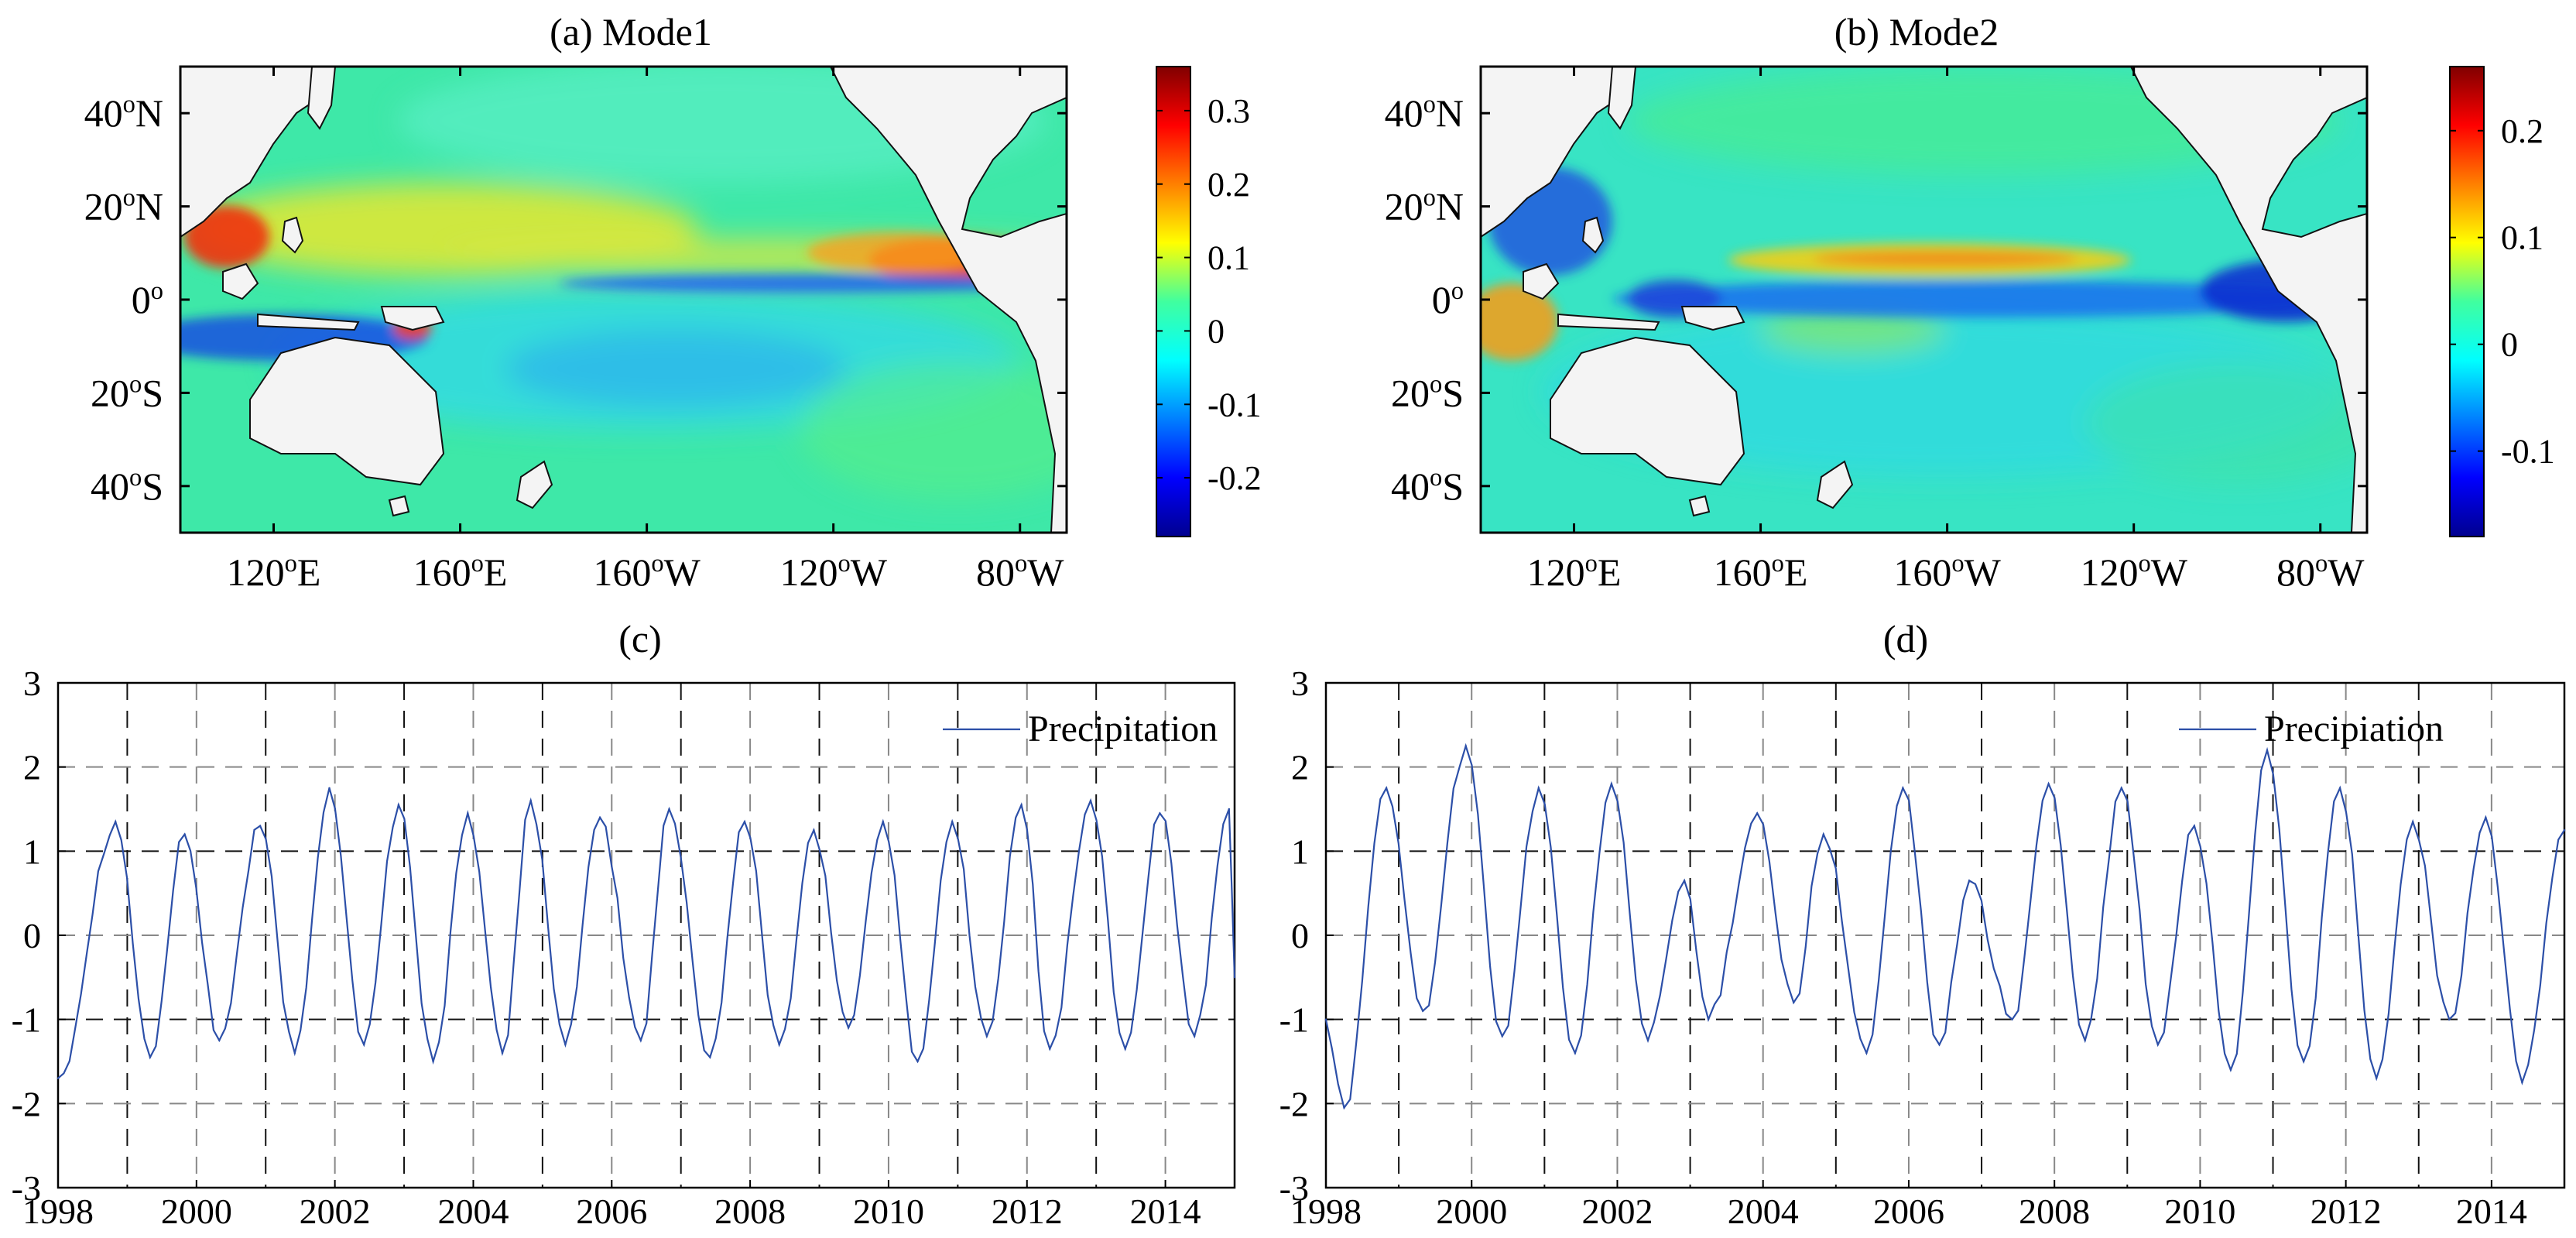  I want to click on maritime-red-a, so click(226, 237).